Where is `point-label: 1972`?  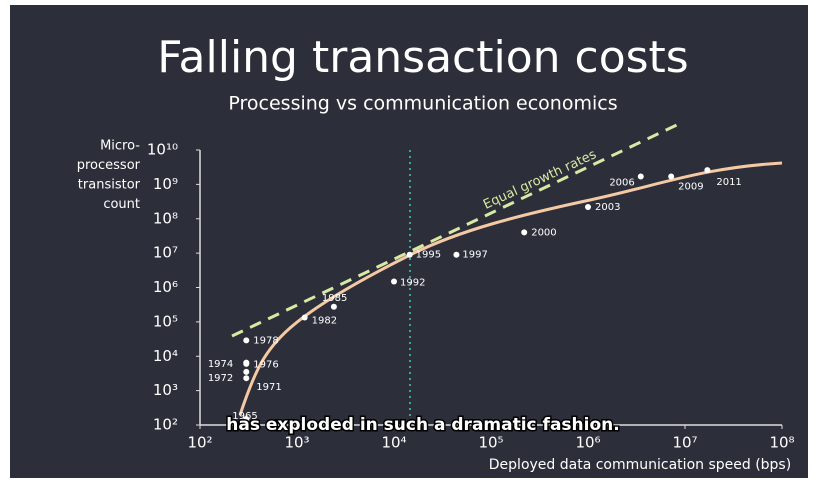
point-label: 1972 is located at coordinates (220, 378).